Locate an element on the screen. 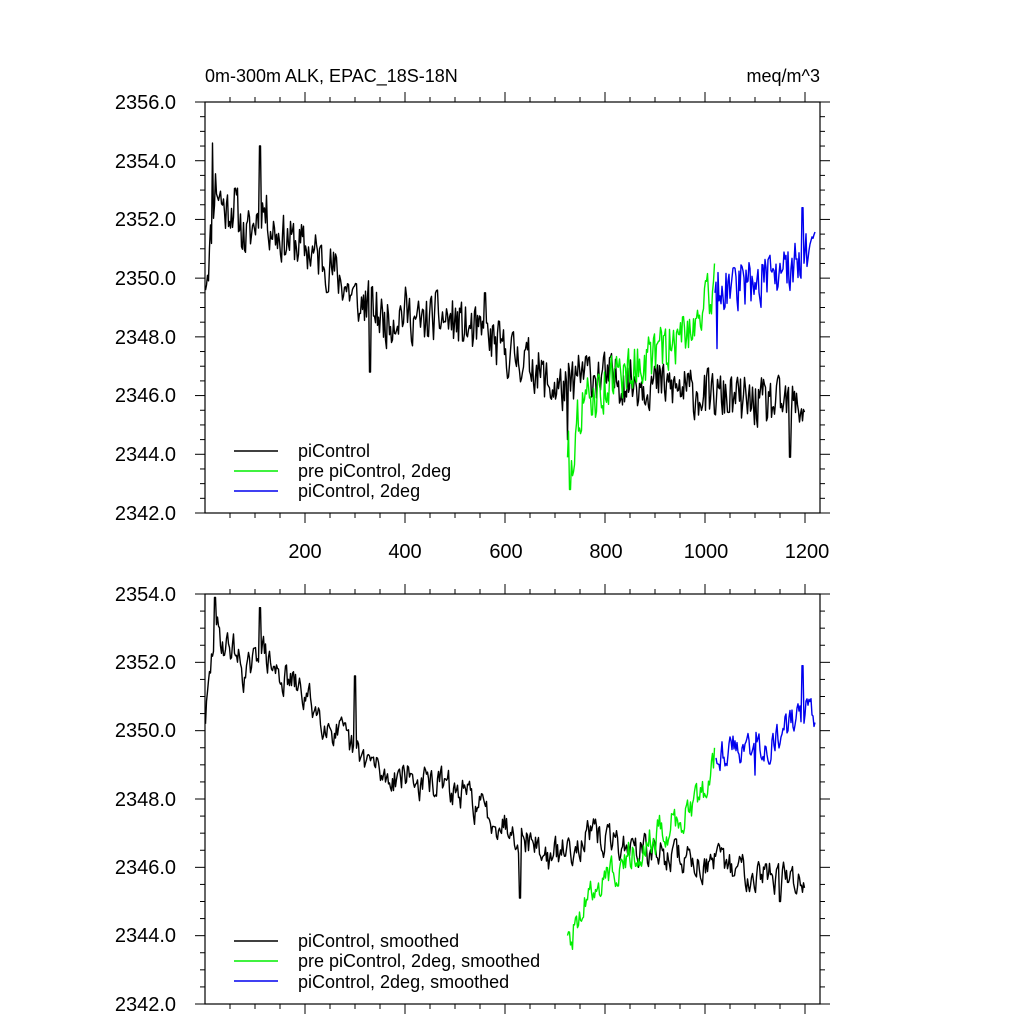 This screenshot has height=1029, width=1024. top-y-label-1: 2344.0 is located at coordinates (145, 455).